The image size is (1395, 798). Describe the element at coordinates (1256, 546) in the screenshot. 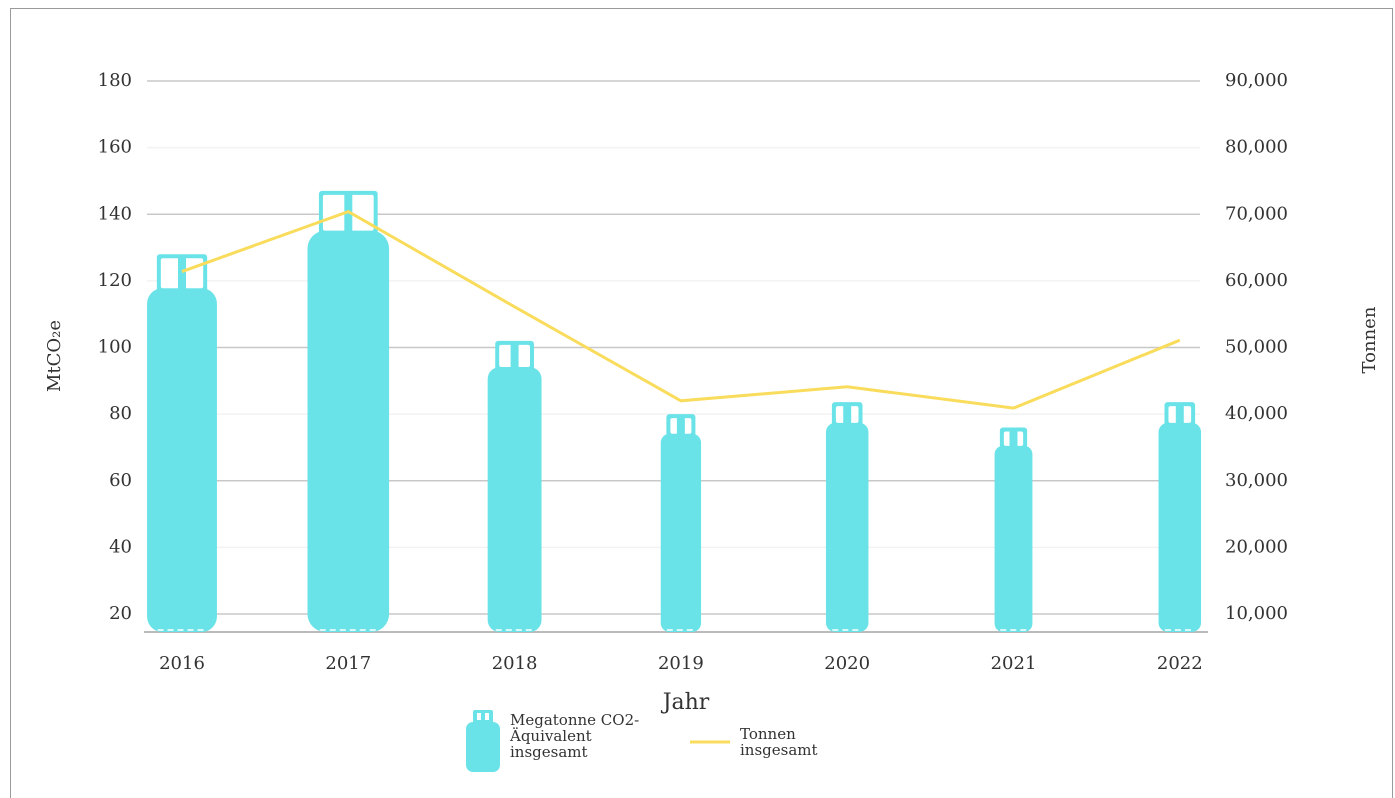

I see `y2-tick-label: 20,000` at that location.